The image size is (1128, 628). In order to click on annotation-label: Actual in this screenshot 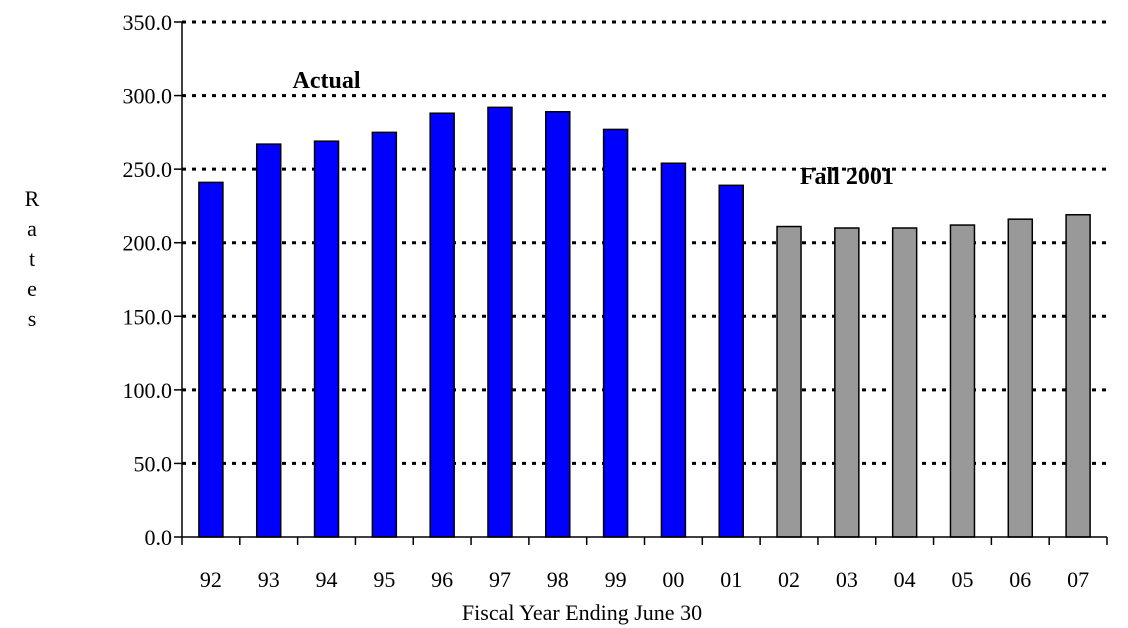, I will do `click(327, 81)`.